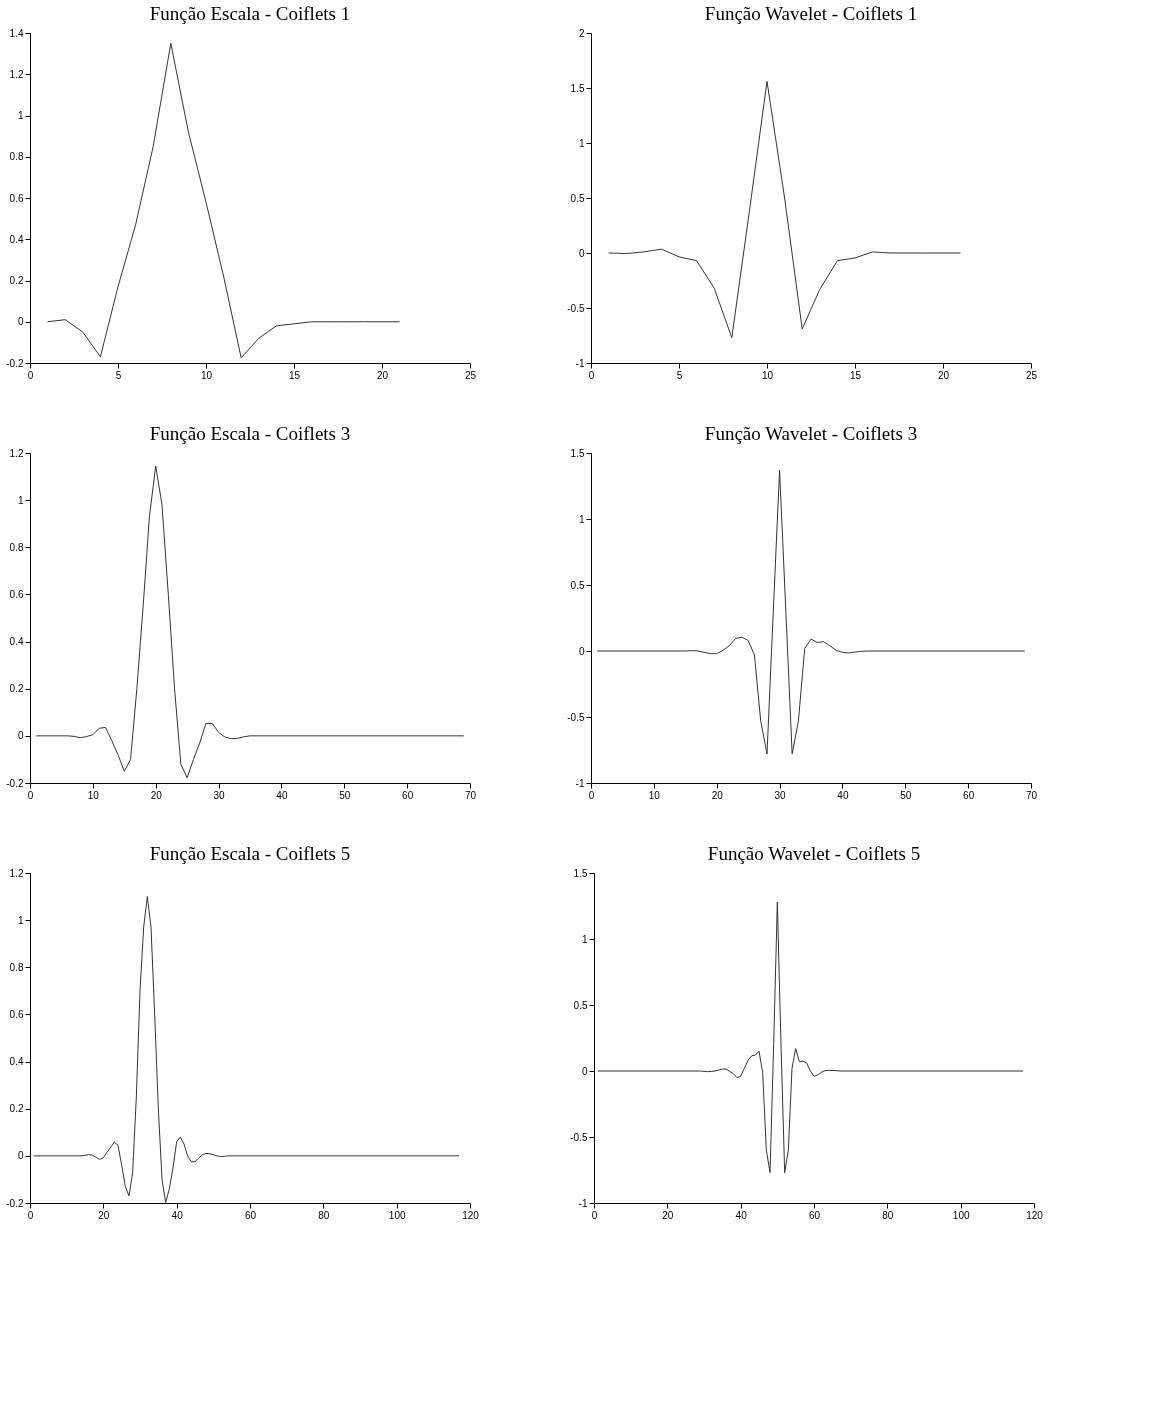  I want to click on chart-title: Função Escala - Coiflets 5, so click(250, 853).